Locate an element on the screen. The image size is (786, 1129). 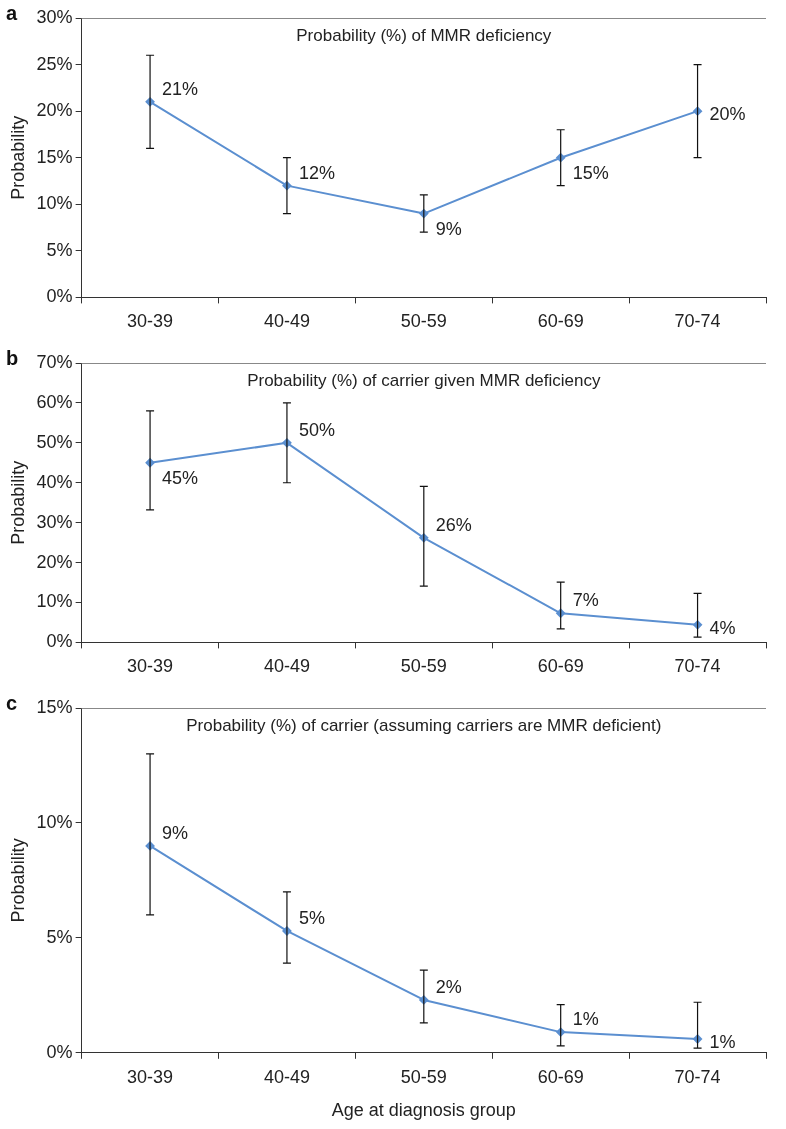
data-label: 7% is located at coordinates (585, 600).